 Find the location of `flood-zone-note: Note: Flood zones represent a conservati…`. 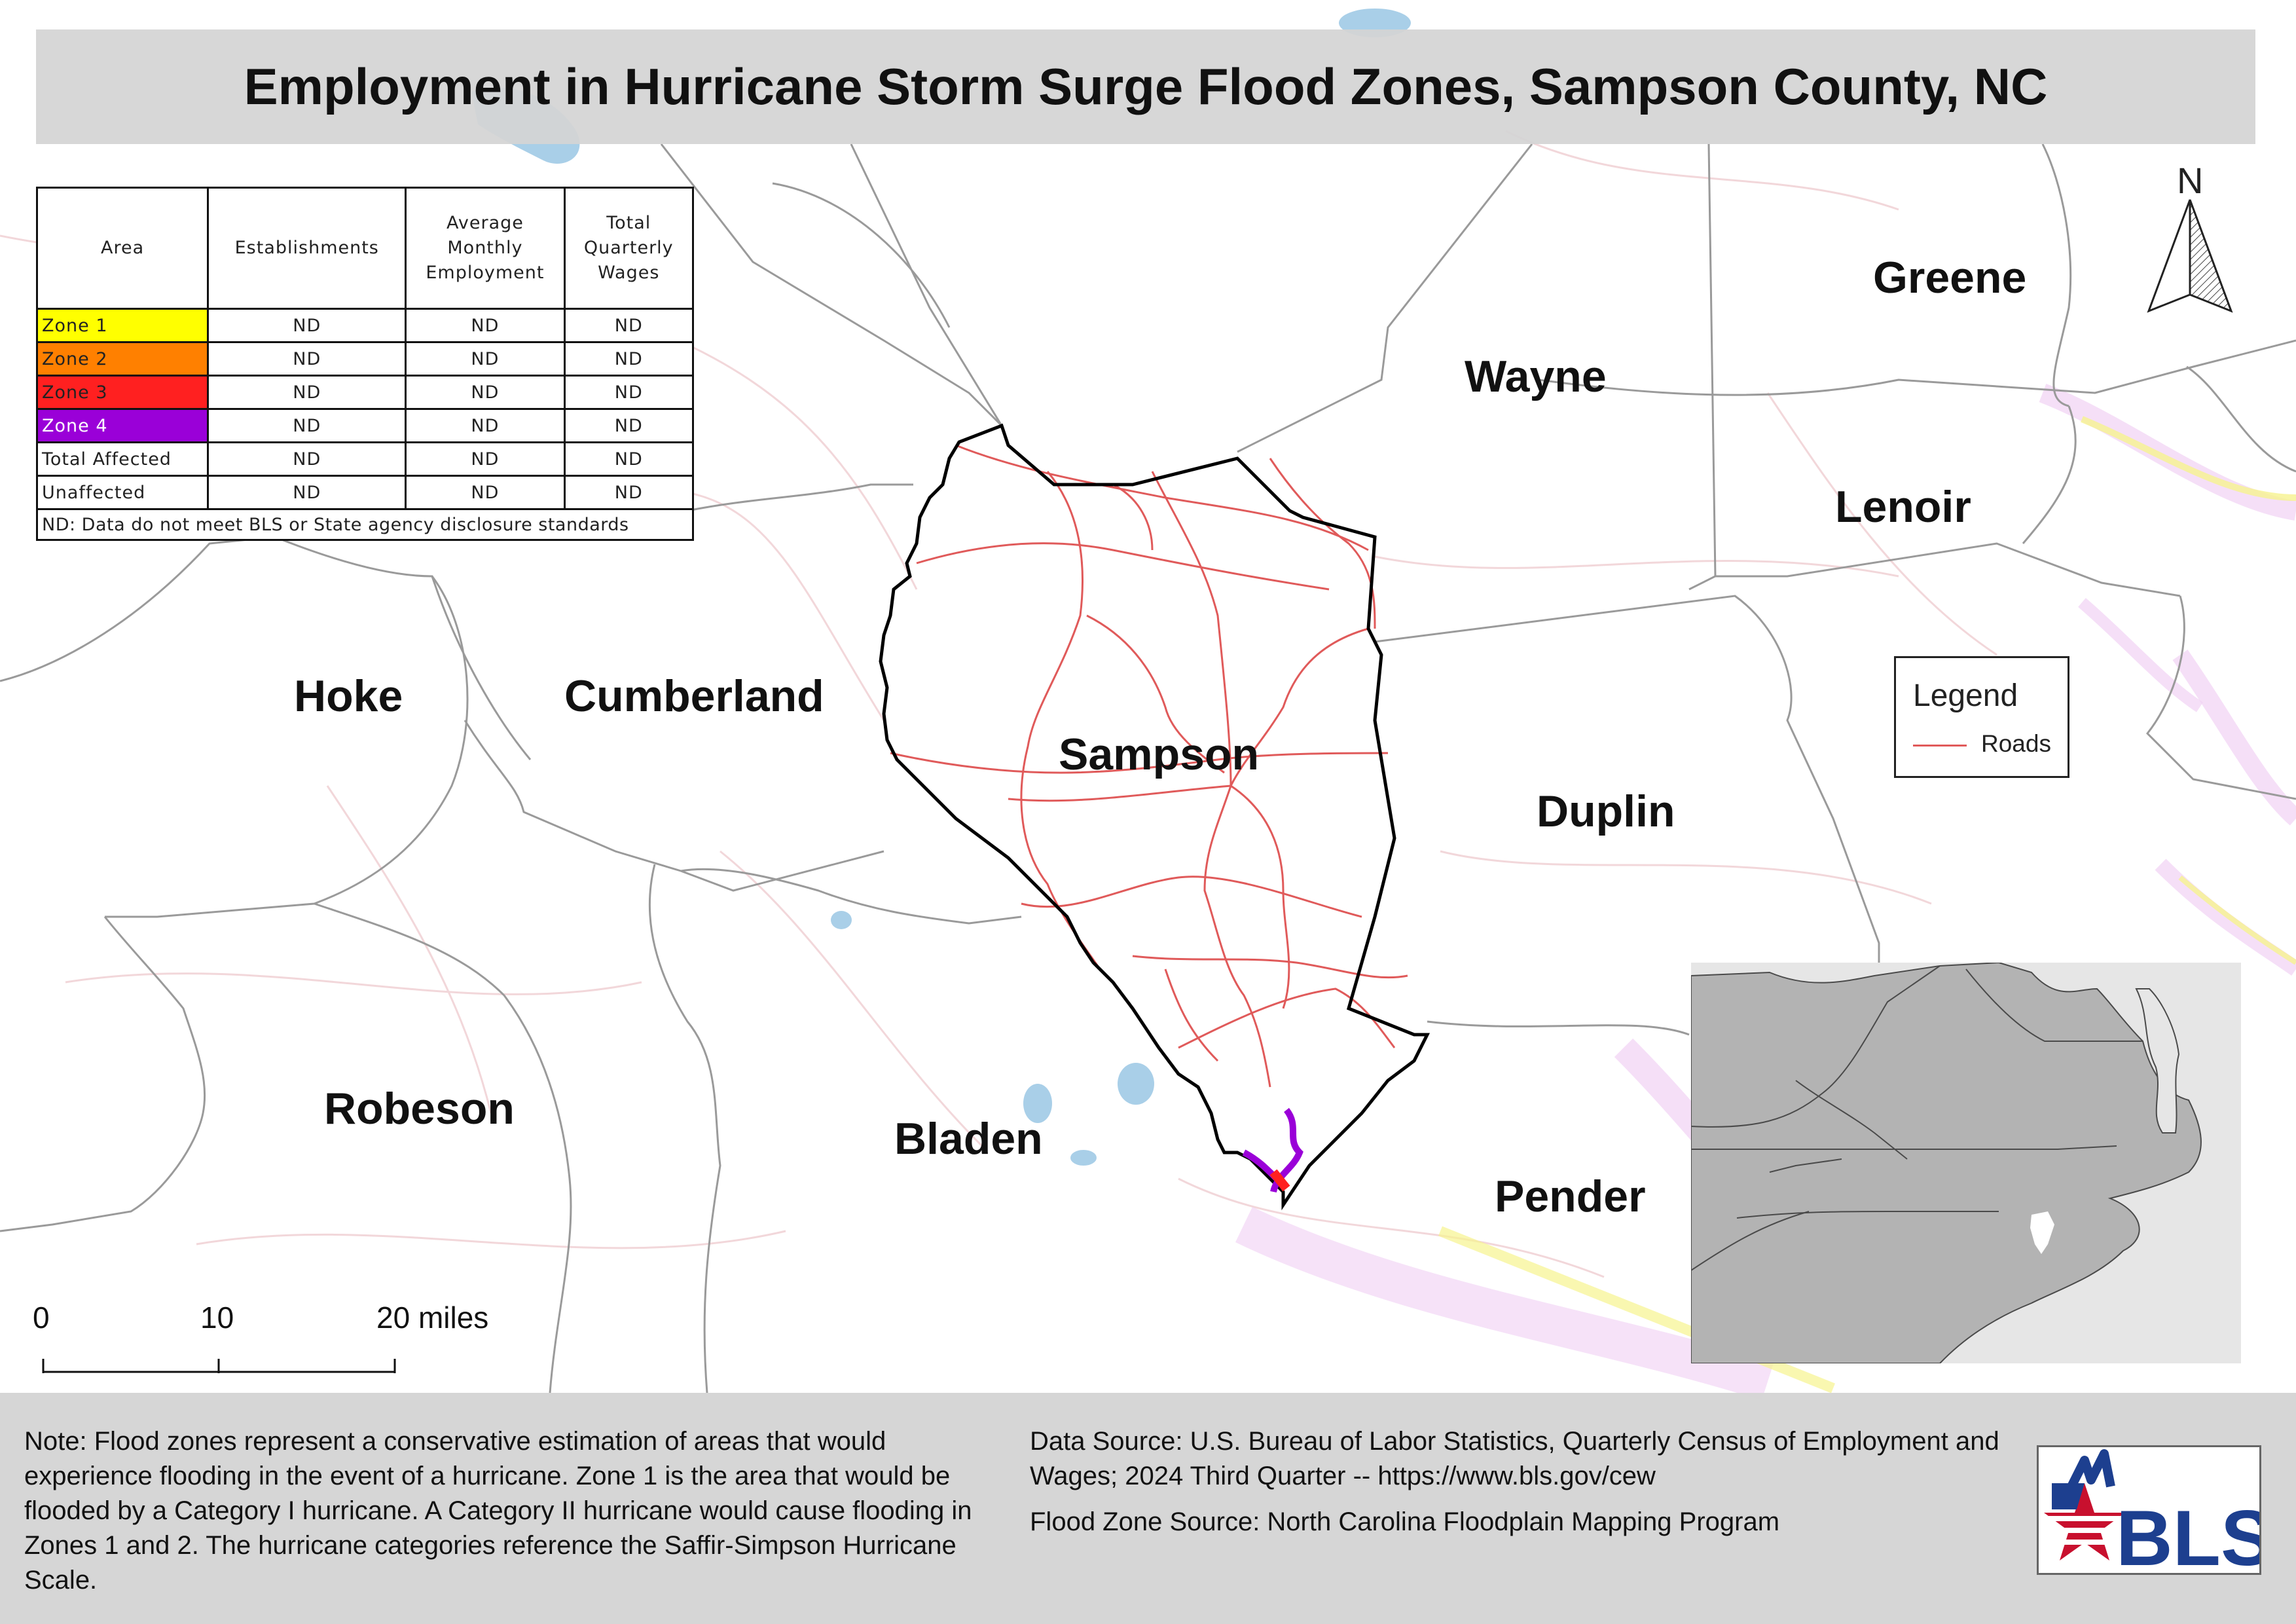

flood-zone-note: Note: Flood zones represent a conservati… is located at coordinates (498, 1511).